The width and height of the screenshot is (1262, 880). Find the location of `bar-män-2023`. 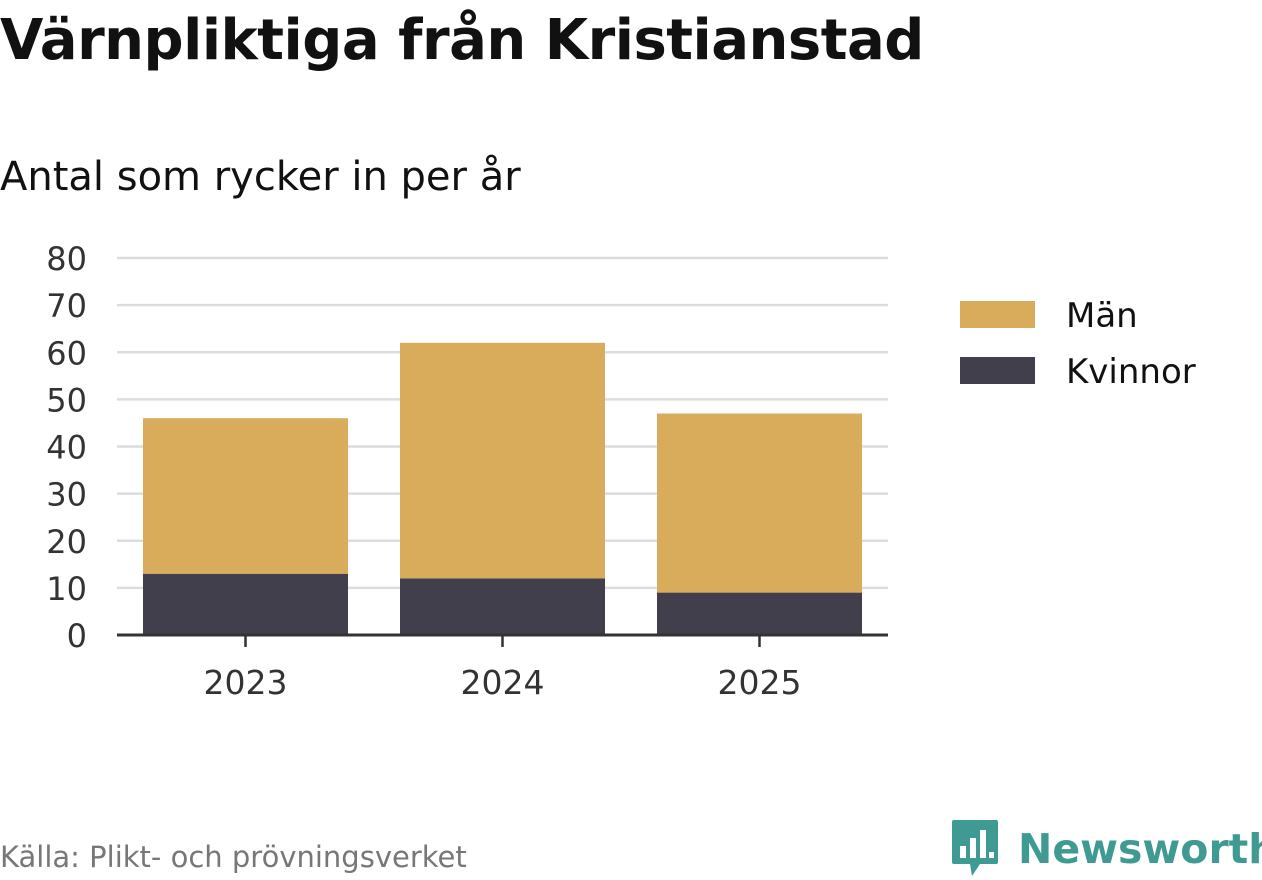

bar-män-2023 is located at coordinates (245, 496).